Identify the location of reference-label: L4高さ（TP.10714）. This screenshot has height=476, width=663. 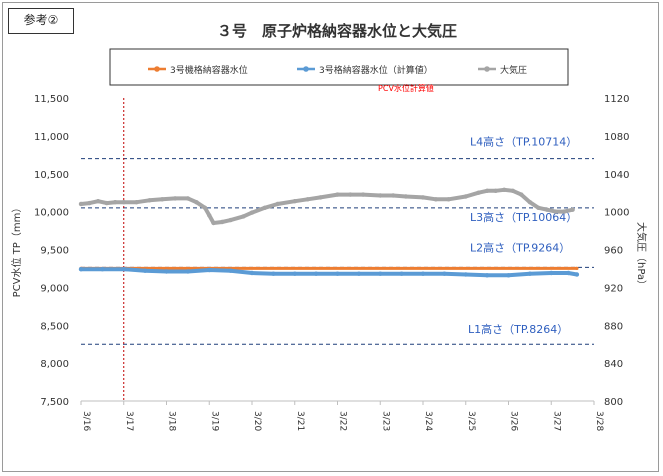
(523, 142).